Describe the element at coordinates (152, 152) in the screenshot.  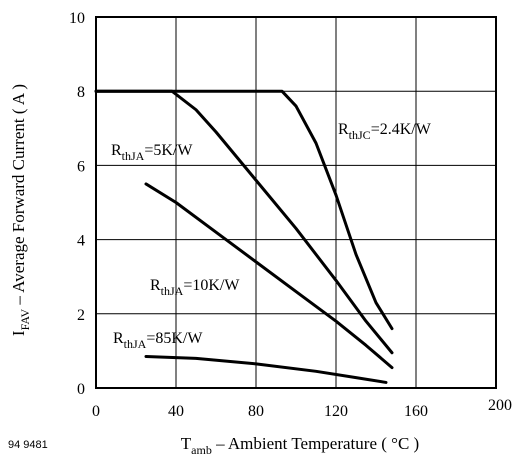
I see `series-label-rthja-5: RthJA=5K/W` at that location.